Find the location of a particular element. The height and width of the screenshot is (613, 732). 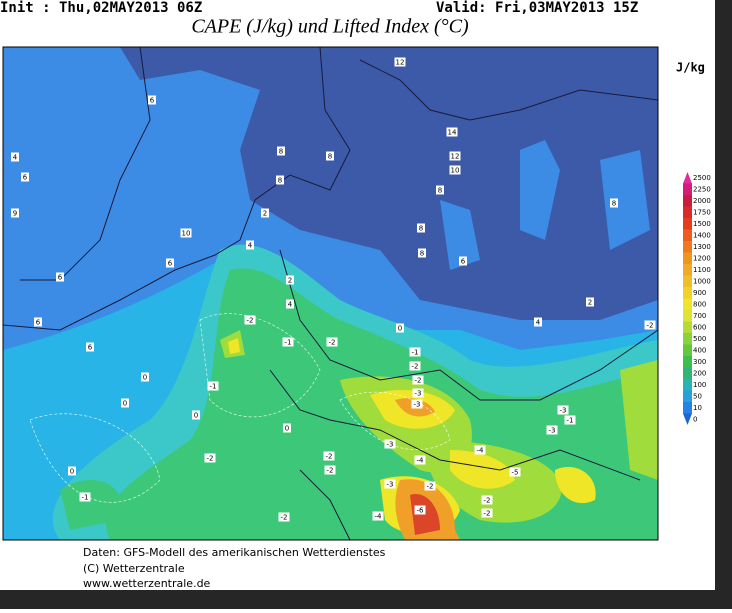

lifted-index-label: 12 is located at coordinates (400, 63).